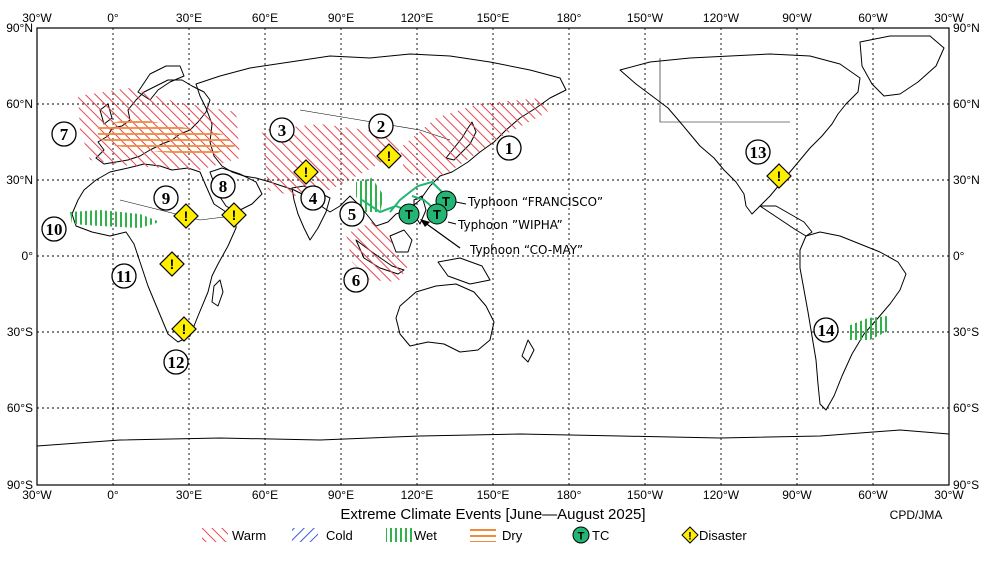 This screenshot has width=990, height=575. What do you see at coordinates (916, 515) in the screenshot?
I see `credit-label: CPD/JMA` at bounding box center [916, 515].